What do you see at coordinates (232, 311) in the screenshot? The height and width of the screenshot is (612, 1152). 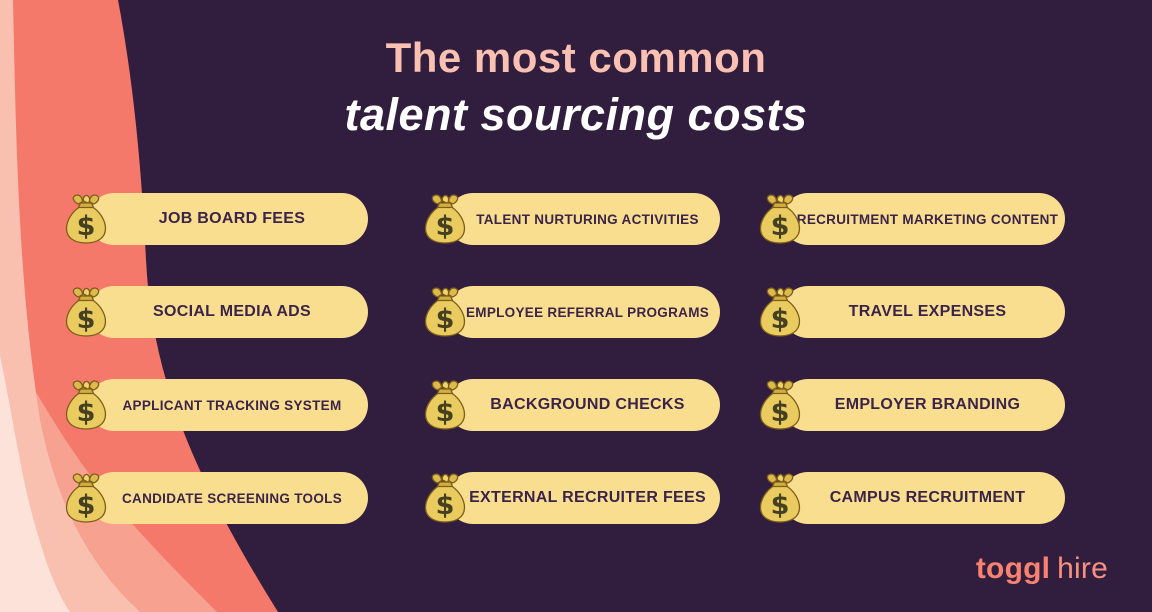 I see `cost-item-label: SOCIAL MEDIA ADS` at bounding box center [232, 311].